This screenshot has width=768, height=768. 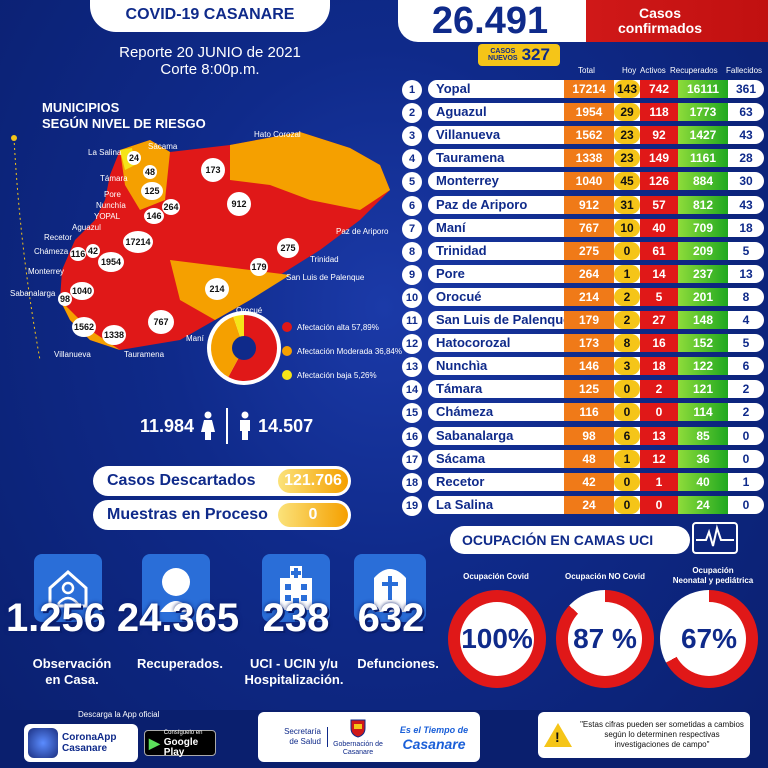 What do you see at coordinates (659, 389) in the screenshot?
I see `row-activos: 2` at bounding box center [659, 389].